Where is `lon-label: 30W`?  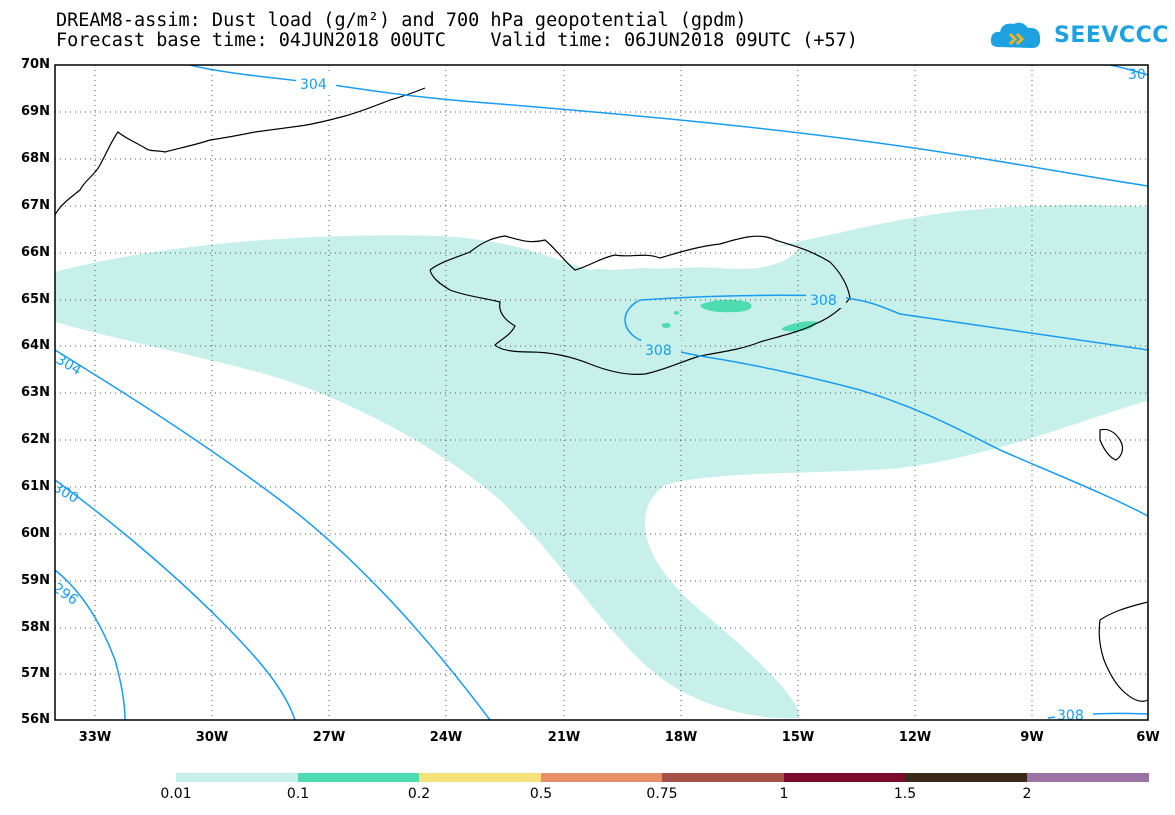
lon-label: 30W is located at coordinates (212, 737).